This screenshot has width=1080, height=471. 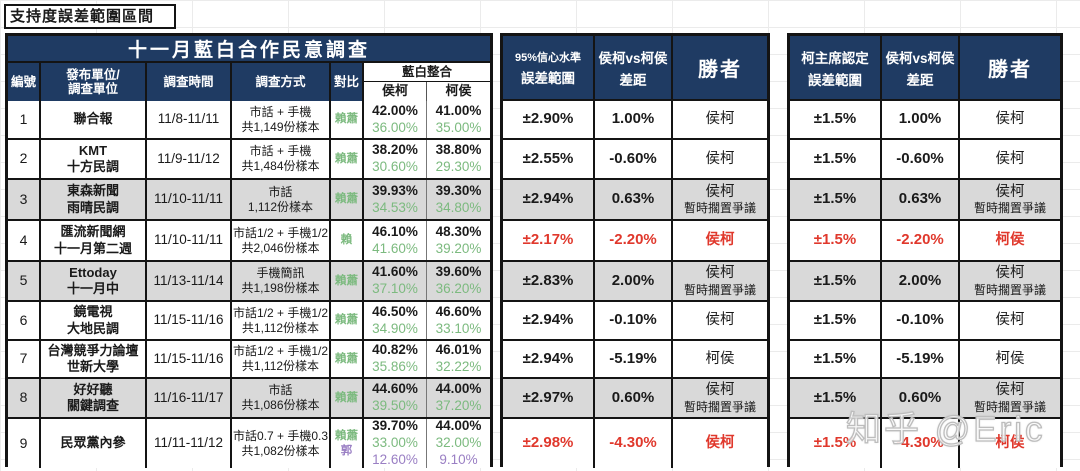 I want to click on ko-margin-row: ±1.5% -0.10% 侯柯, so click(x=925, y=321).